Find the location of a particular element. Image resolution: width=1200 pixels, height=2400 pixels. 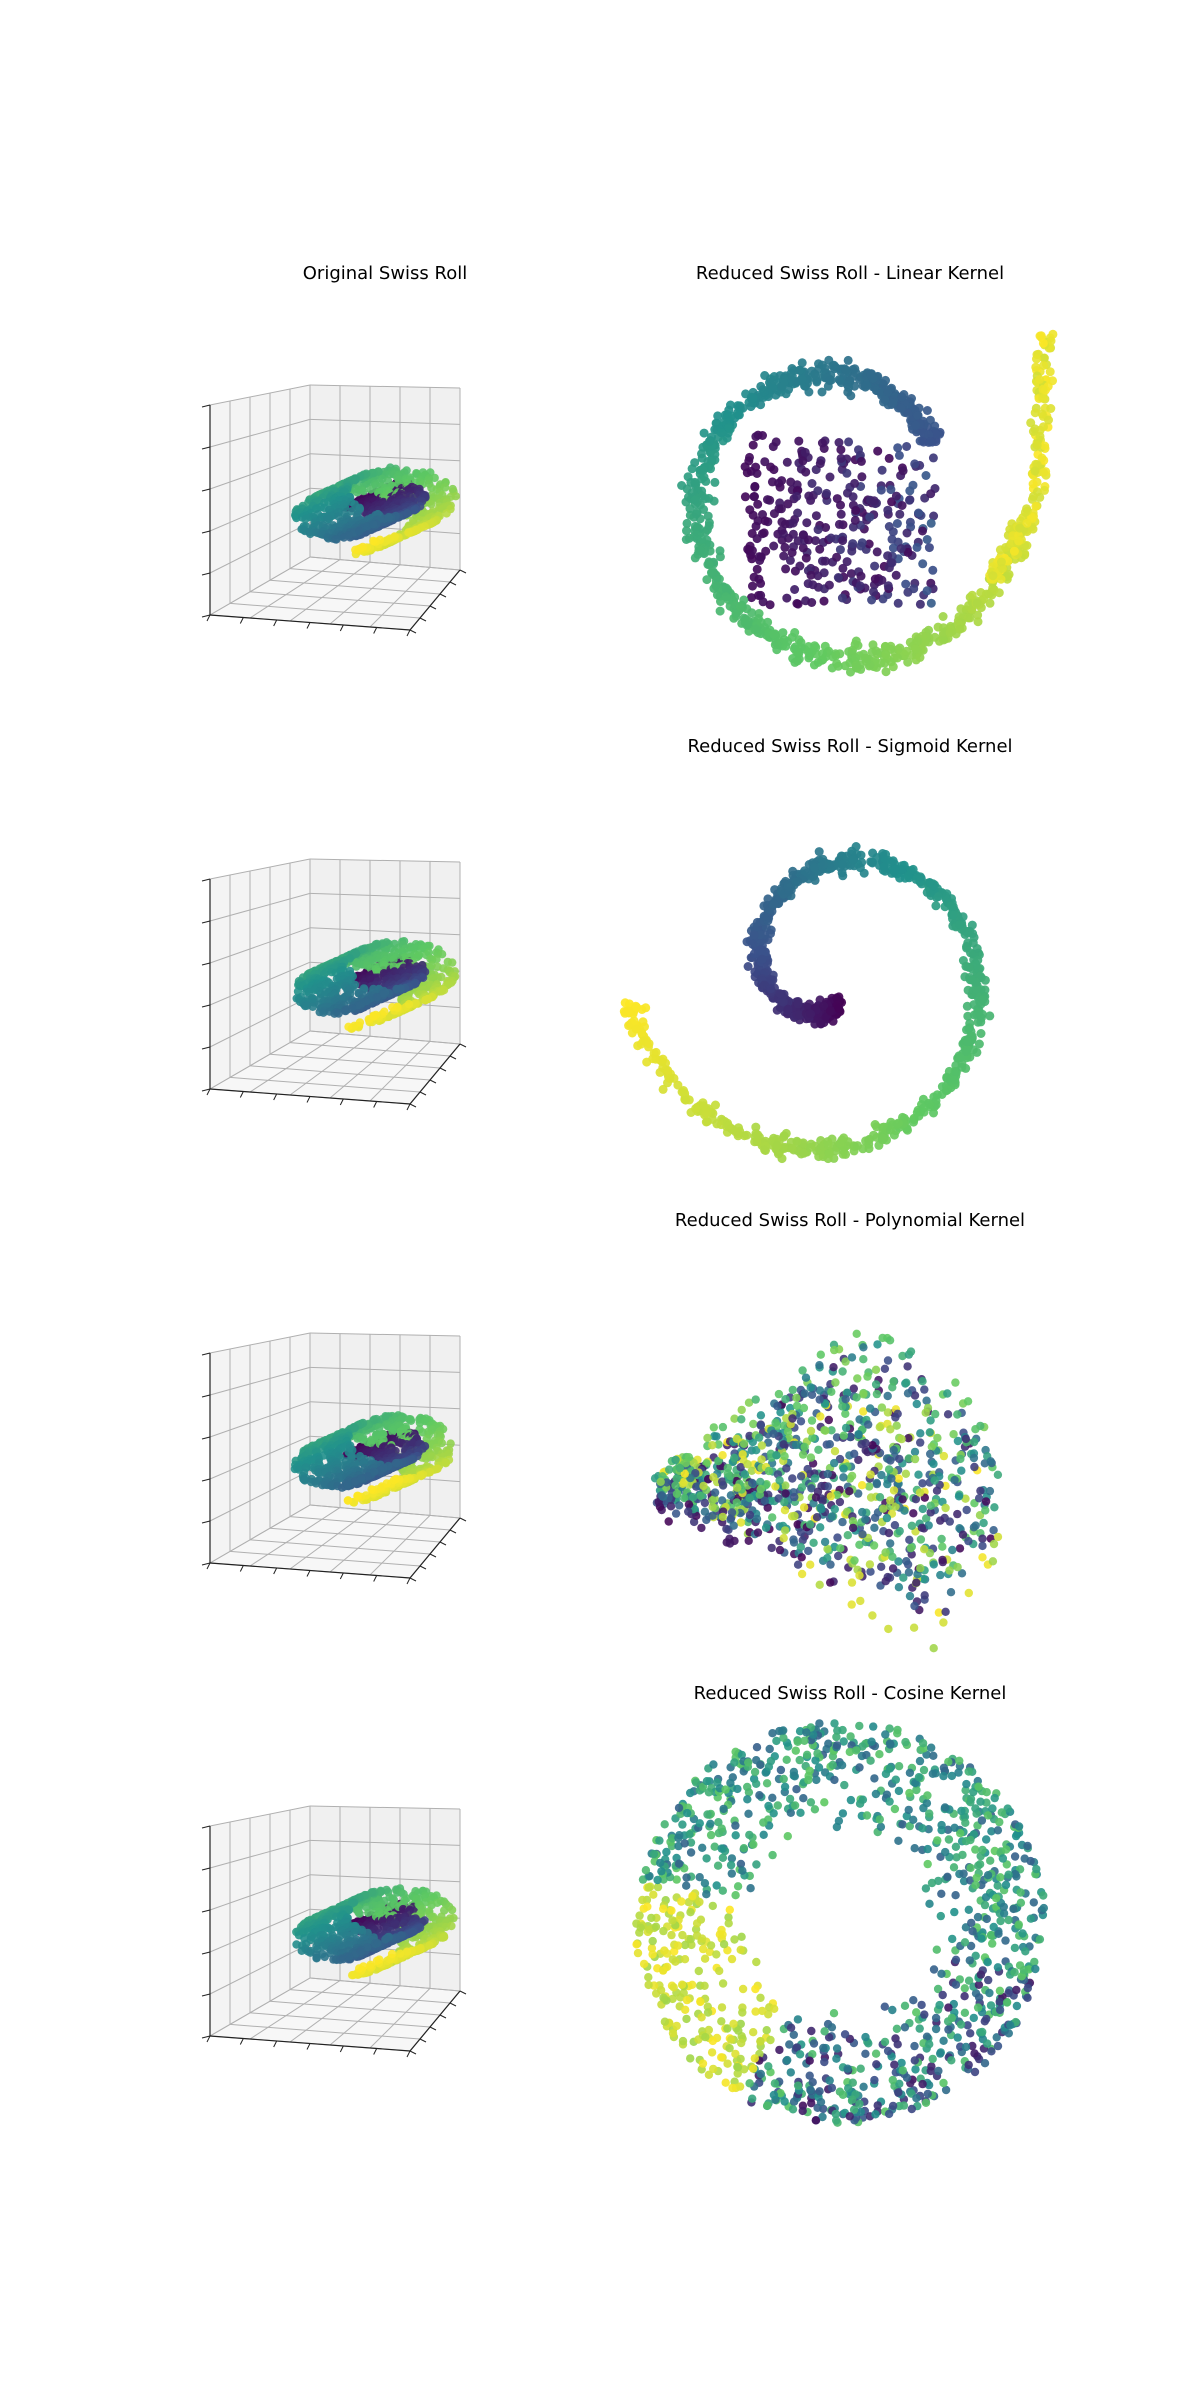

y-axis is located at coordinates (435, 1074).